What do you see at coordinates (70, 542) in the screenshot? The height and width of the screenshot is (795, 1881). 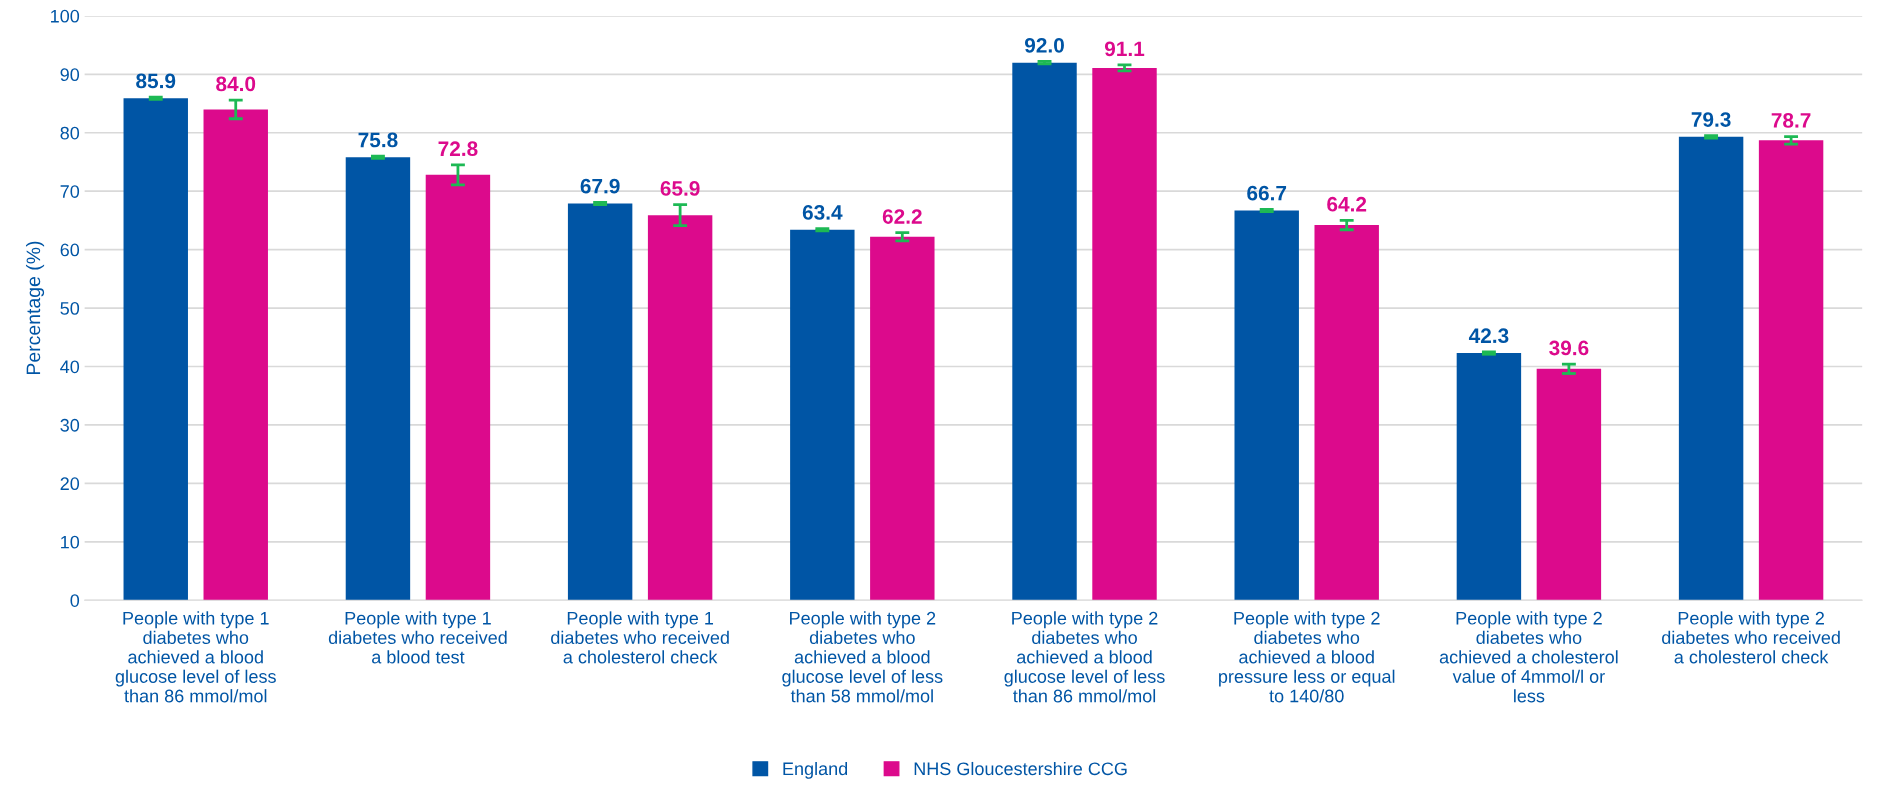 I see `y-tick-label: 10` at bounding box center [70, 542].